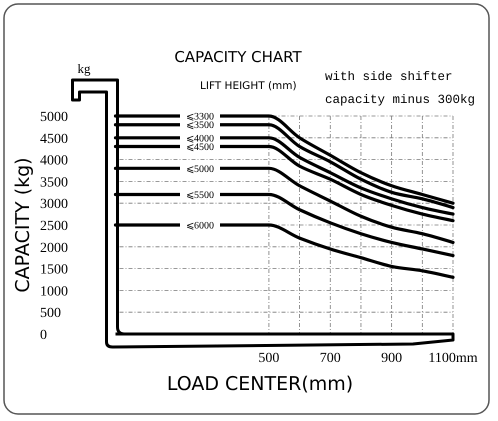 The image size is (498, 421). Describe the element at coordinates (400, 100) in the screenshot. I see `text: capacity minus 300kg` at that location.